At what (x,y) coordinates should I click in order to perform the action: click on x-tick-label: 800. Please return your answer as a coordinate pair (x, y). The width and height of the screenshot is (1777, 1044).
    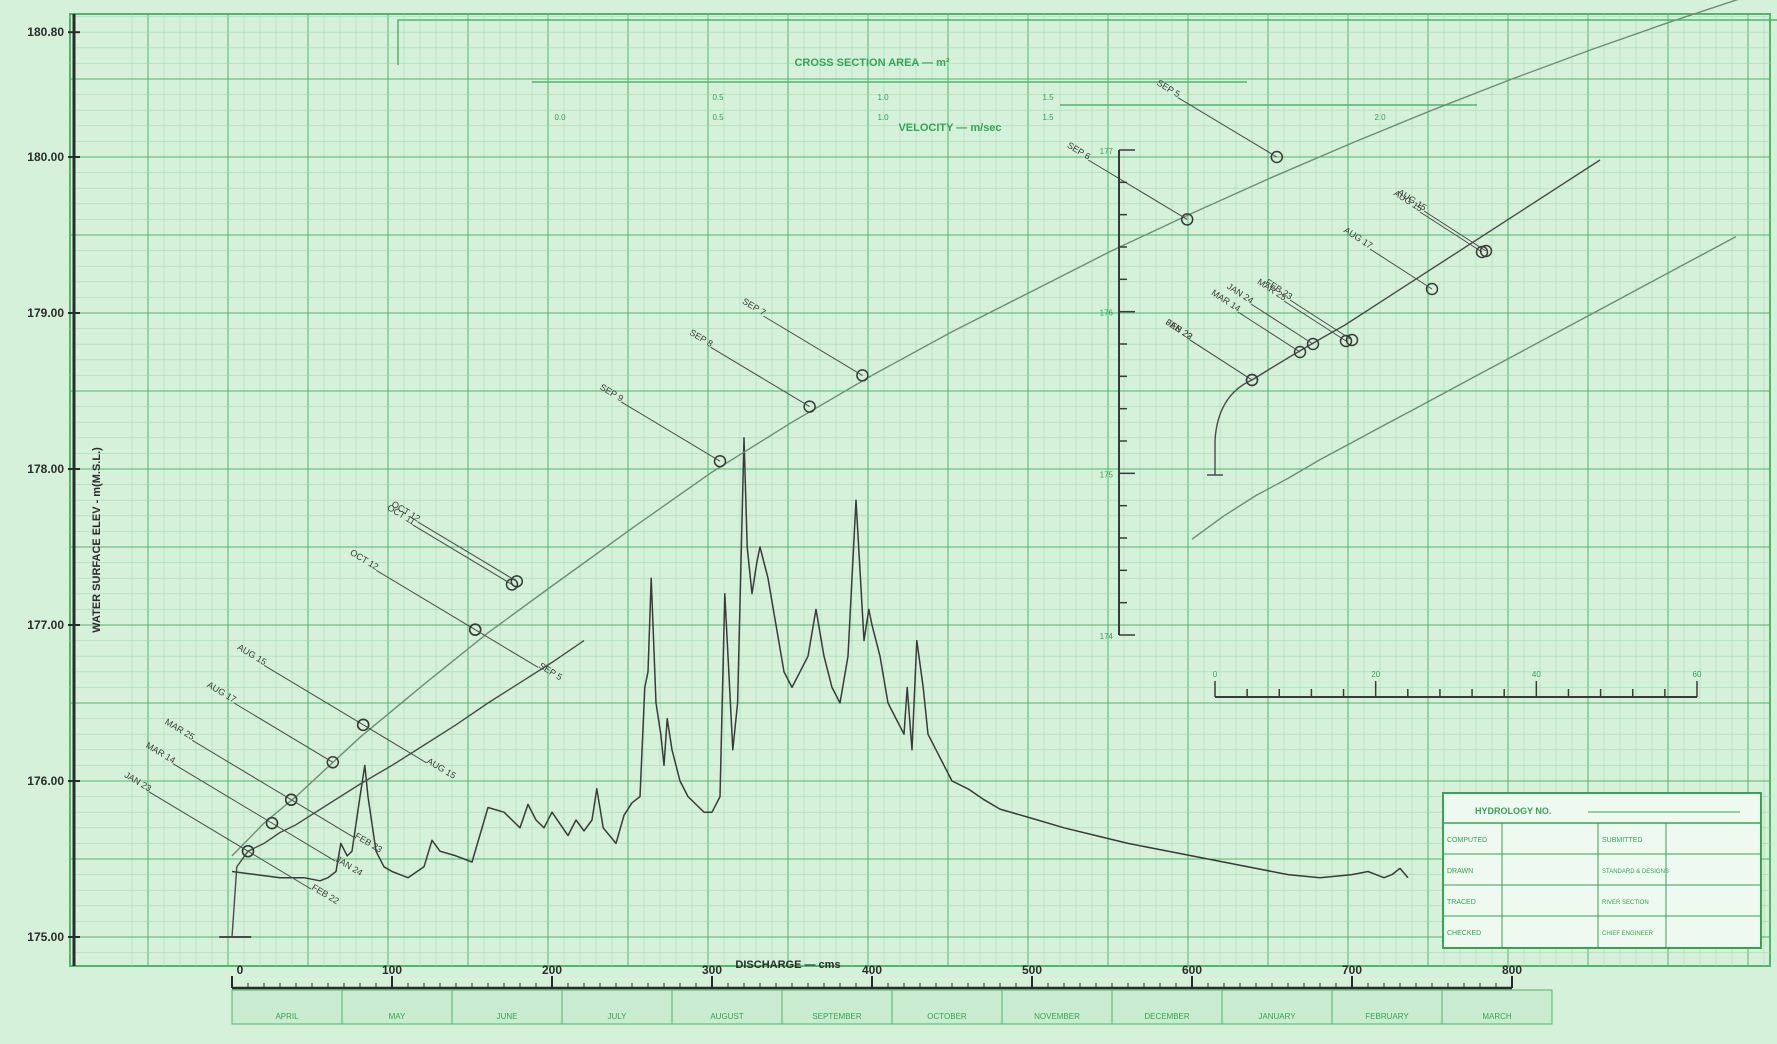
    Looking at the image, I should click on (1512, 970).